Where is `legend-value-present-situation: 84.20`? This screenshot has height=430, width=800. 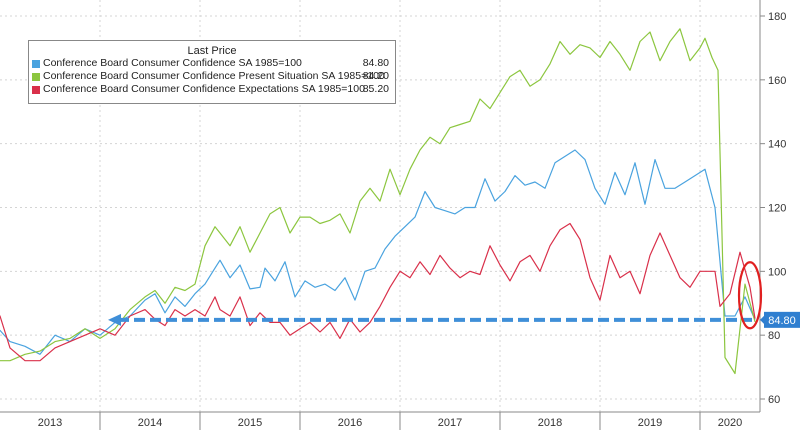
legend-value-present-situation: 84.20 is located at coordinates (375, 76).